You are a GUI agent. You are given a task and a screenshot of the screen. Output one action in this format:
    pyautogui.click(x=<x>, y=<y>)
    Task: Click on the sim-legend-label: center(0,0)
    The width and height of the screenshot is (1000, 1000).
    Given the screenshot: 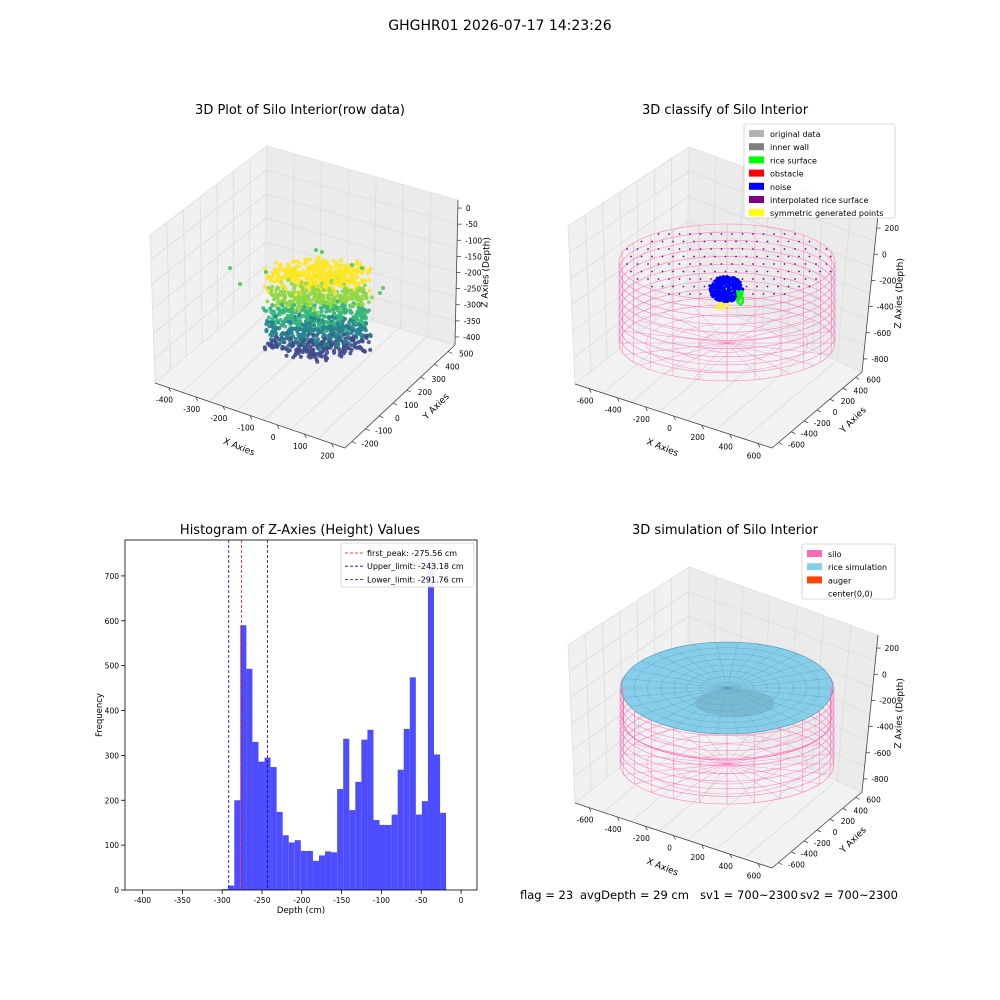 What is the action you would take?
    pyautogui.click(x=850, y=594)
    